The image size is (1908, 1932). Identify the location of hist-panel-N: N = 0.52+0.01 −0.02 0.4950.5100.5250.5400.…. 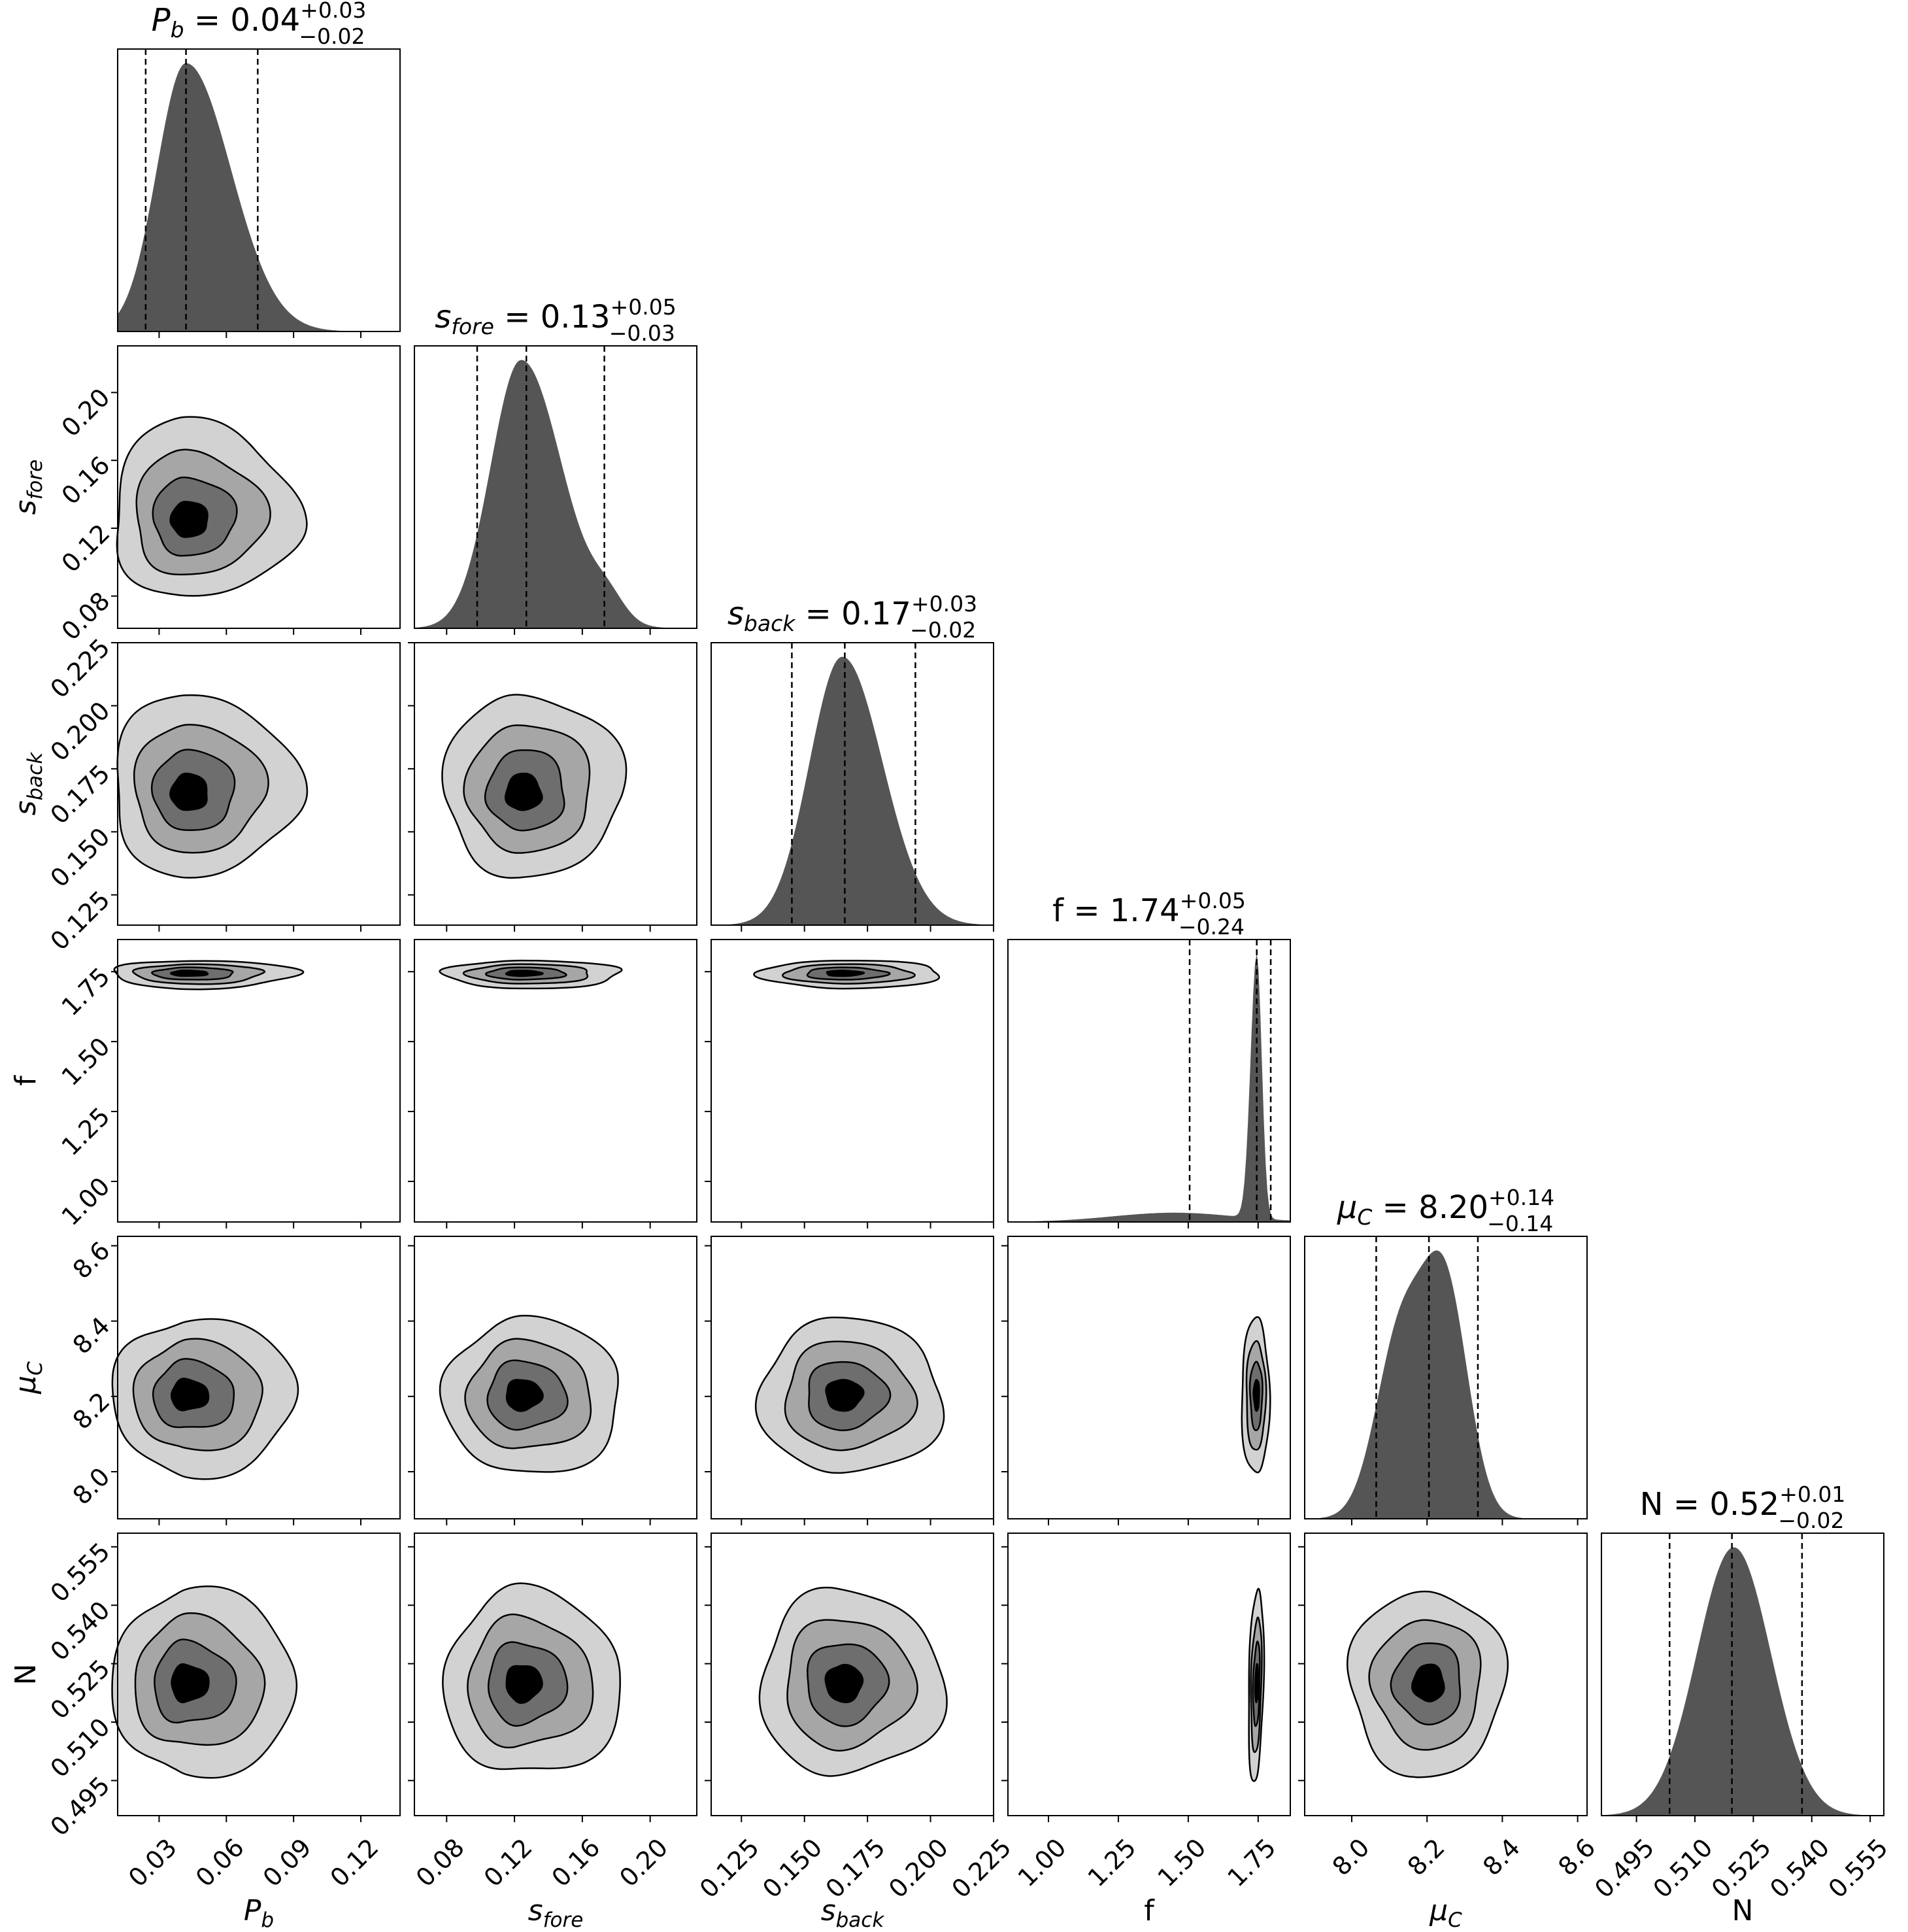
(1741, 1704).